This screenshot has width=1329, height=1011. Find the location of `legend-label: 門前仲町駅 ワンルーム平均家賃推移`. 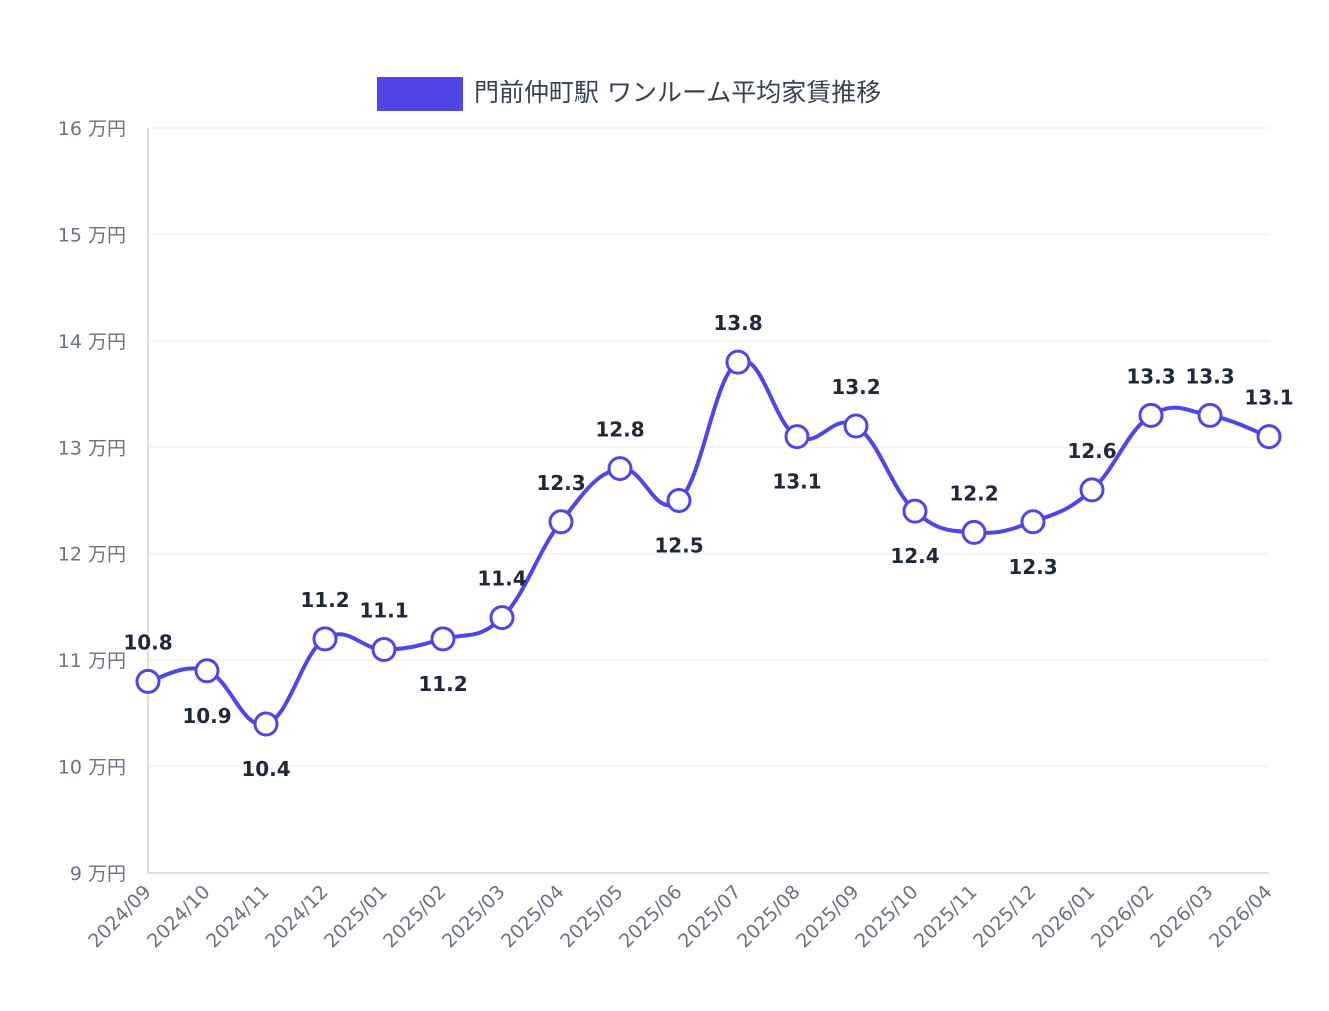

legend-label: 門前仲町駅 ワンルーム平均家賃推移 is located at coordinates (677, 92).